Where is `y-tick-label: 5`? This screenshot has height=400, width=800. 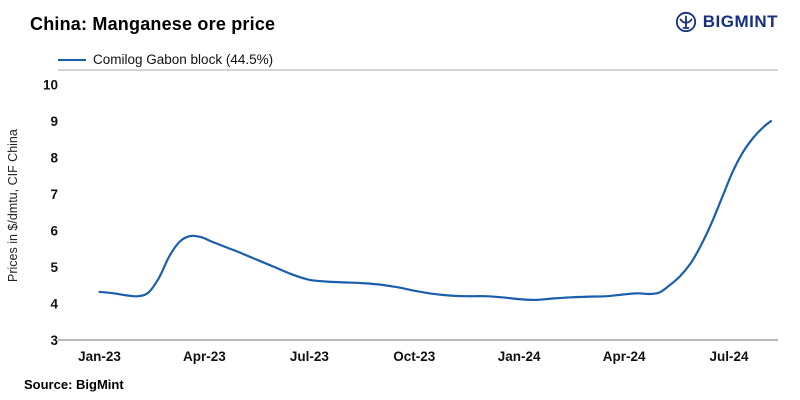
y-tick-label: 5 is located at coordinates (54, 267).